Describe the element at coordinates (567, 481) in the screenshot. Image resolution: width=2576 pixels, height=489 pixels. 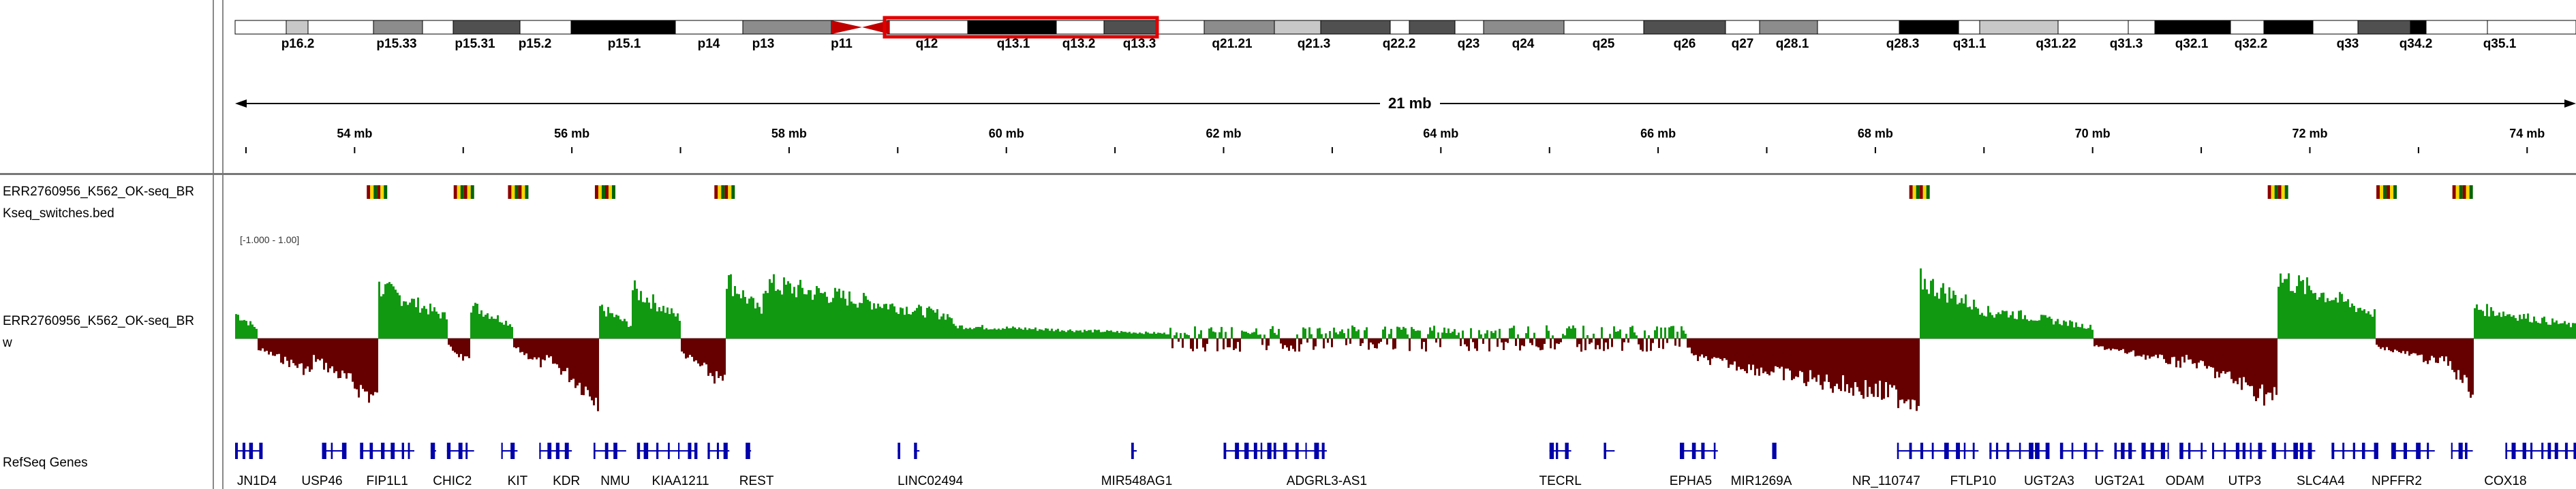
I see `gene-label: KDR` at that location.